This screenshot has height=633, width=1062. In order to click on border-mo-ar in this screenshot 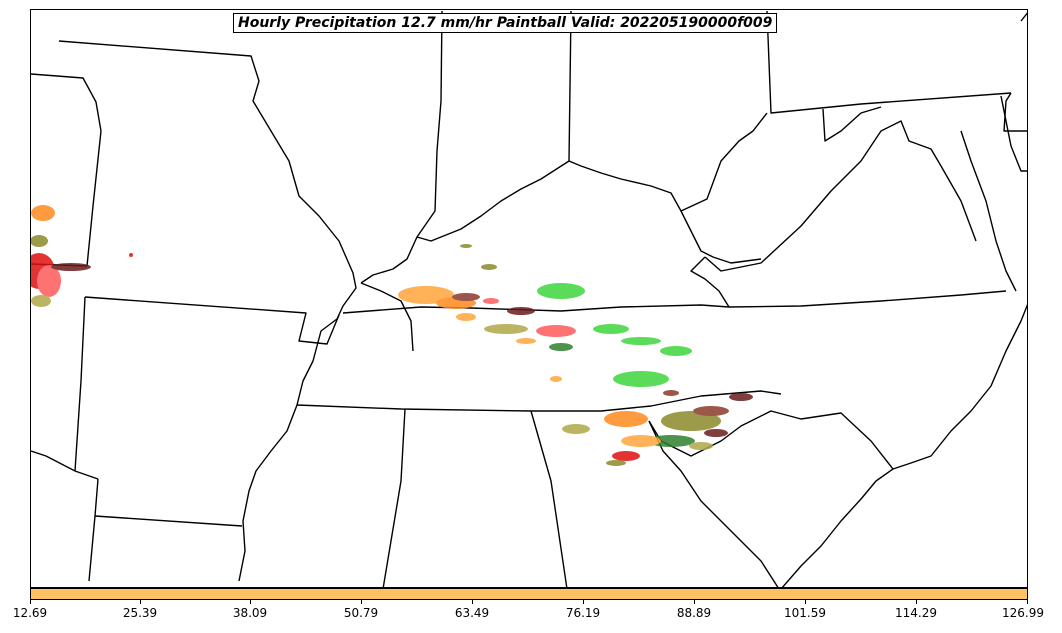, I will do `click(212, 320)`.